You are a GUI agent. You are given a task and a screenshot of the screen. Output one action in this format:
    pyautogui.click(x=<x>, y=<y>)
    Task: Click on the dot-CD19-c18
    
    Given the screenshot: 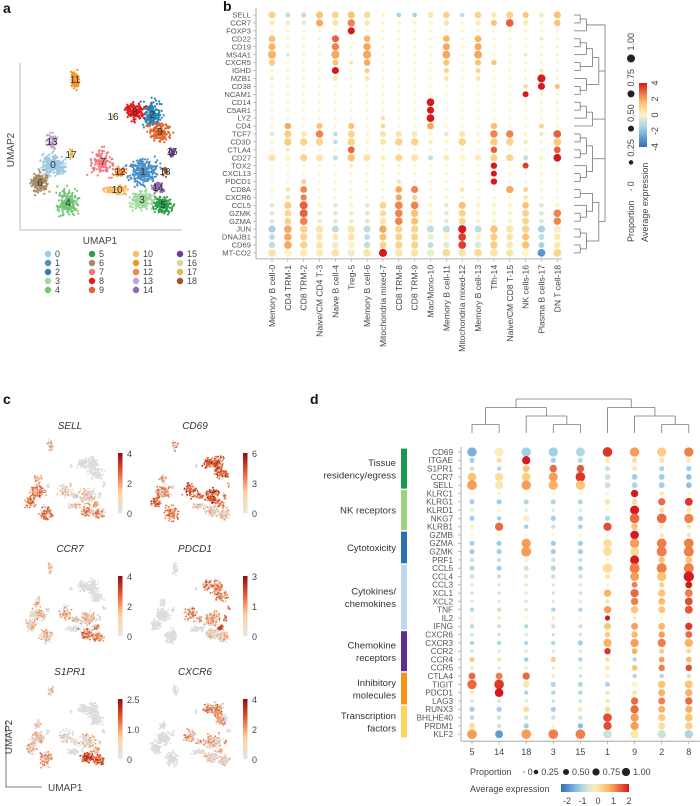 What is the action you would take?
    pyautogui.click(x=557, y=47)
    